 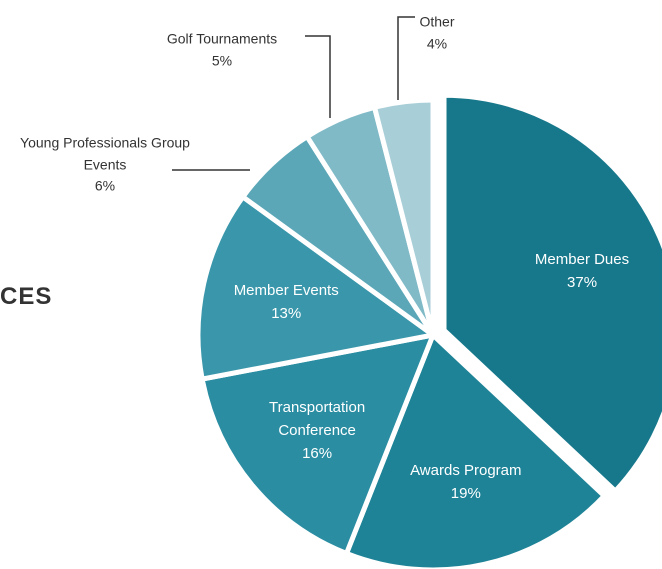 I want to click on slice-label: Awards Program 19%, so click(x=466, y=482).